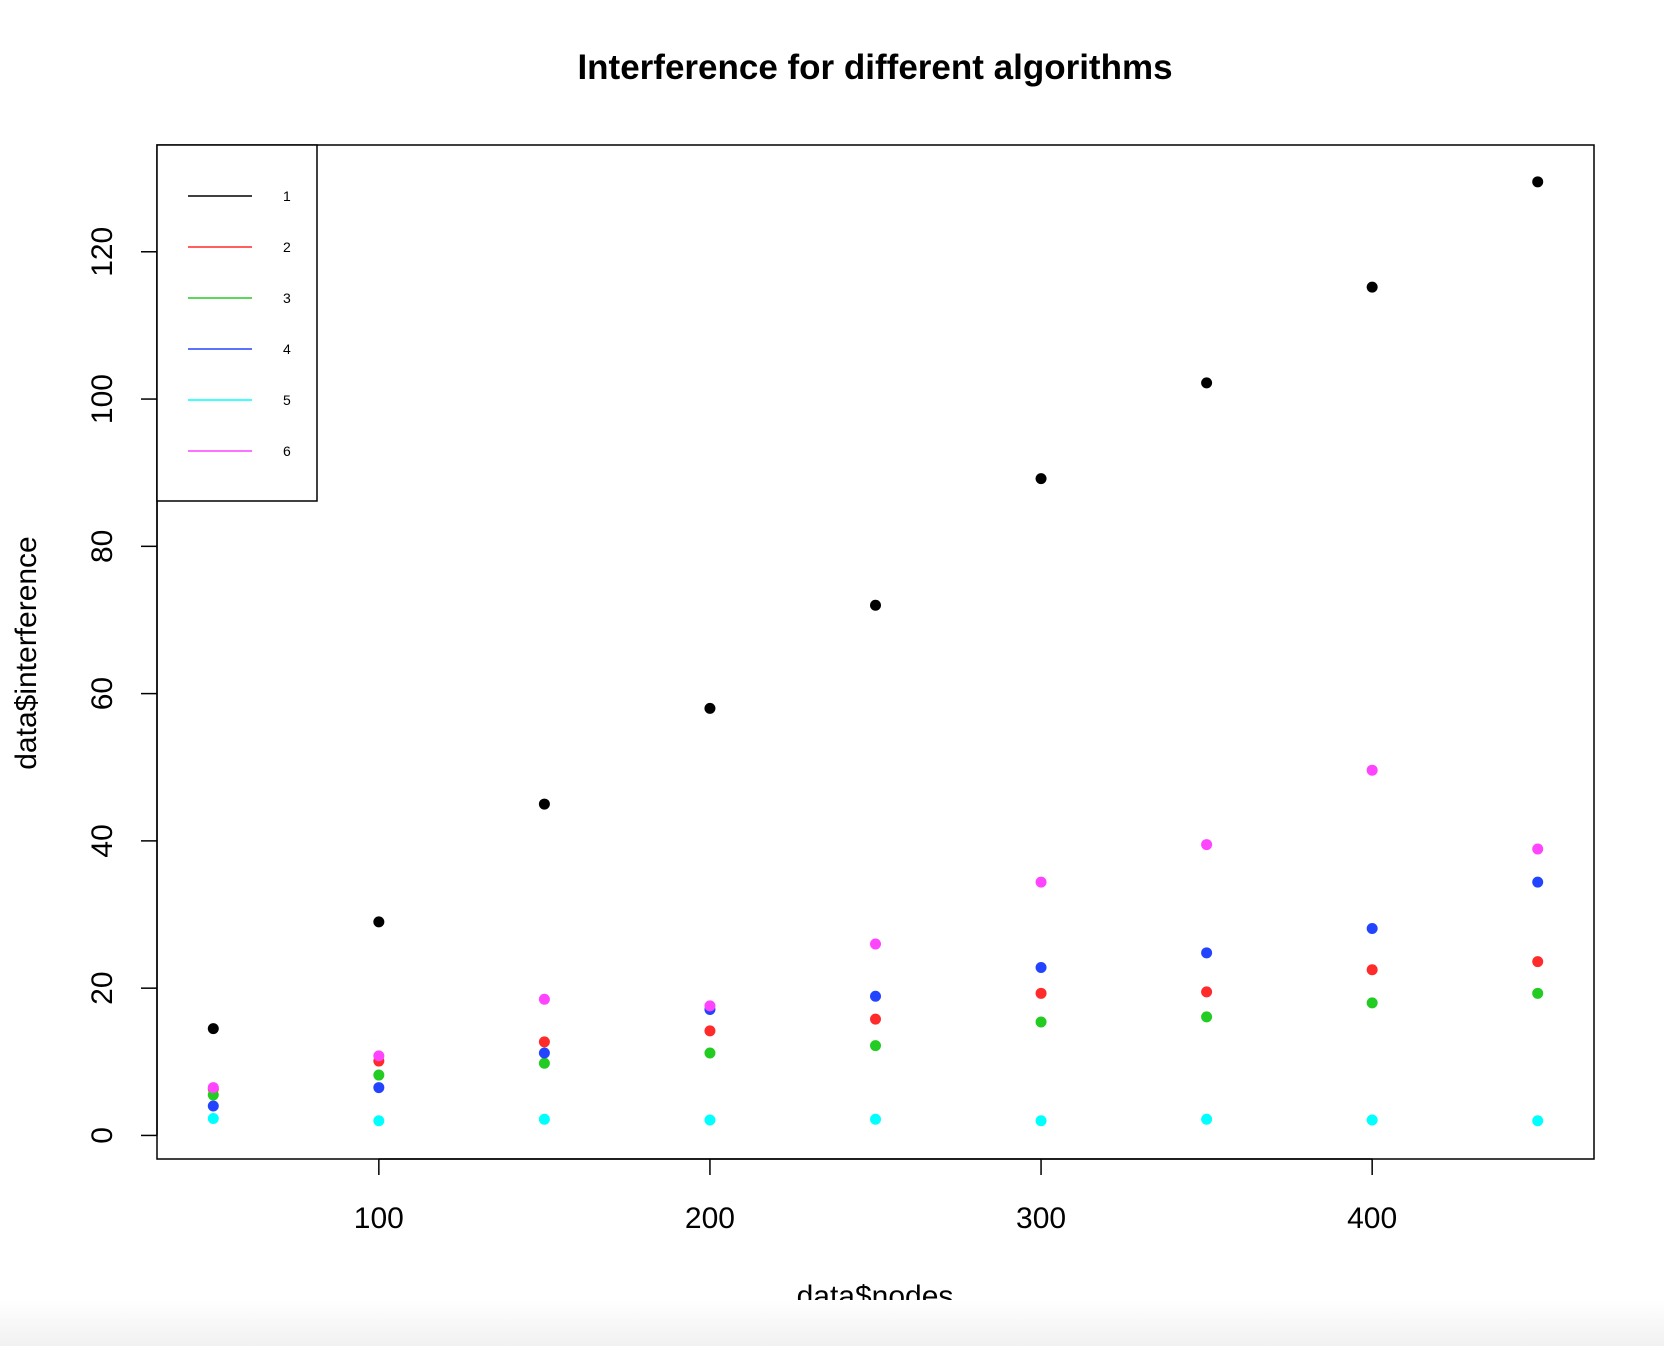 Image resolution: width=1664 pixels, height=1346 pixels. I want to click on y-tick-label: 100, so click(102, 399).